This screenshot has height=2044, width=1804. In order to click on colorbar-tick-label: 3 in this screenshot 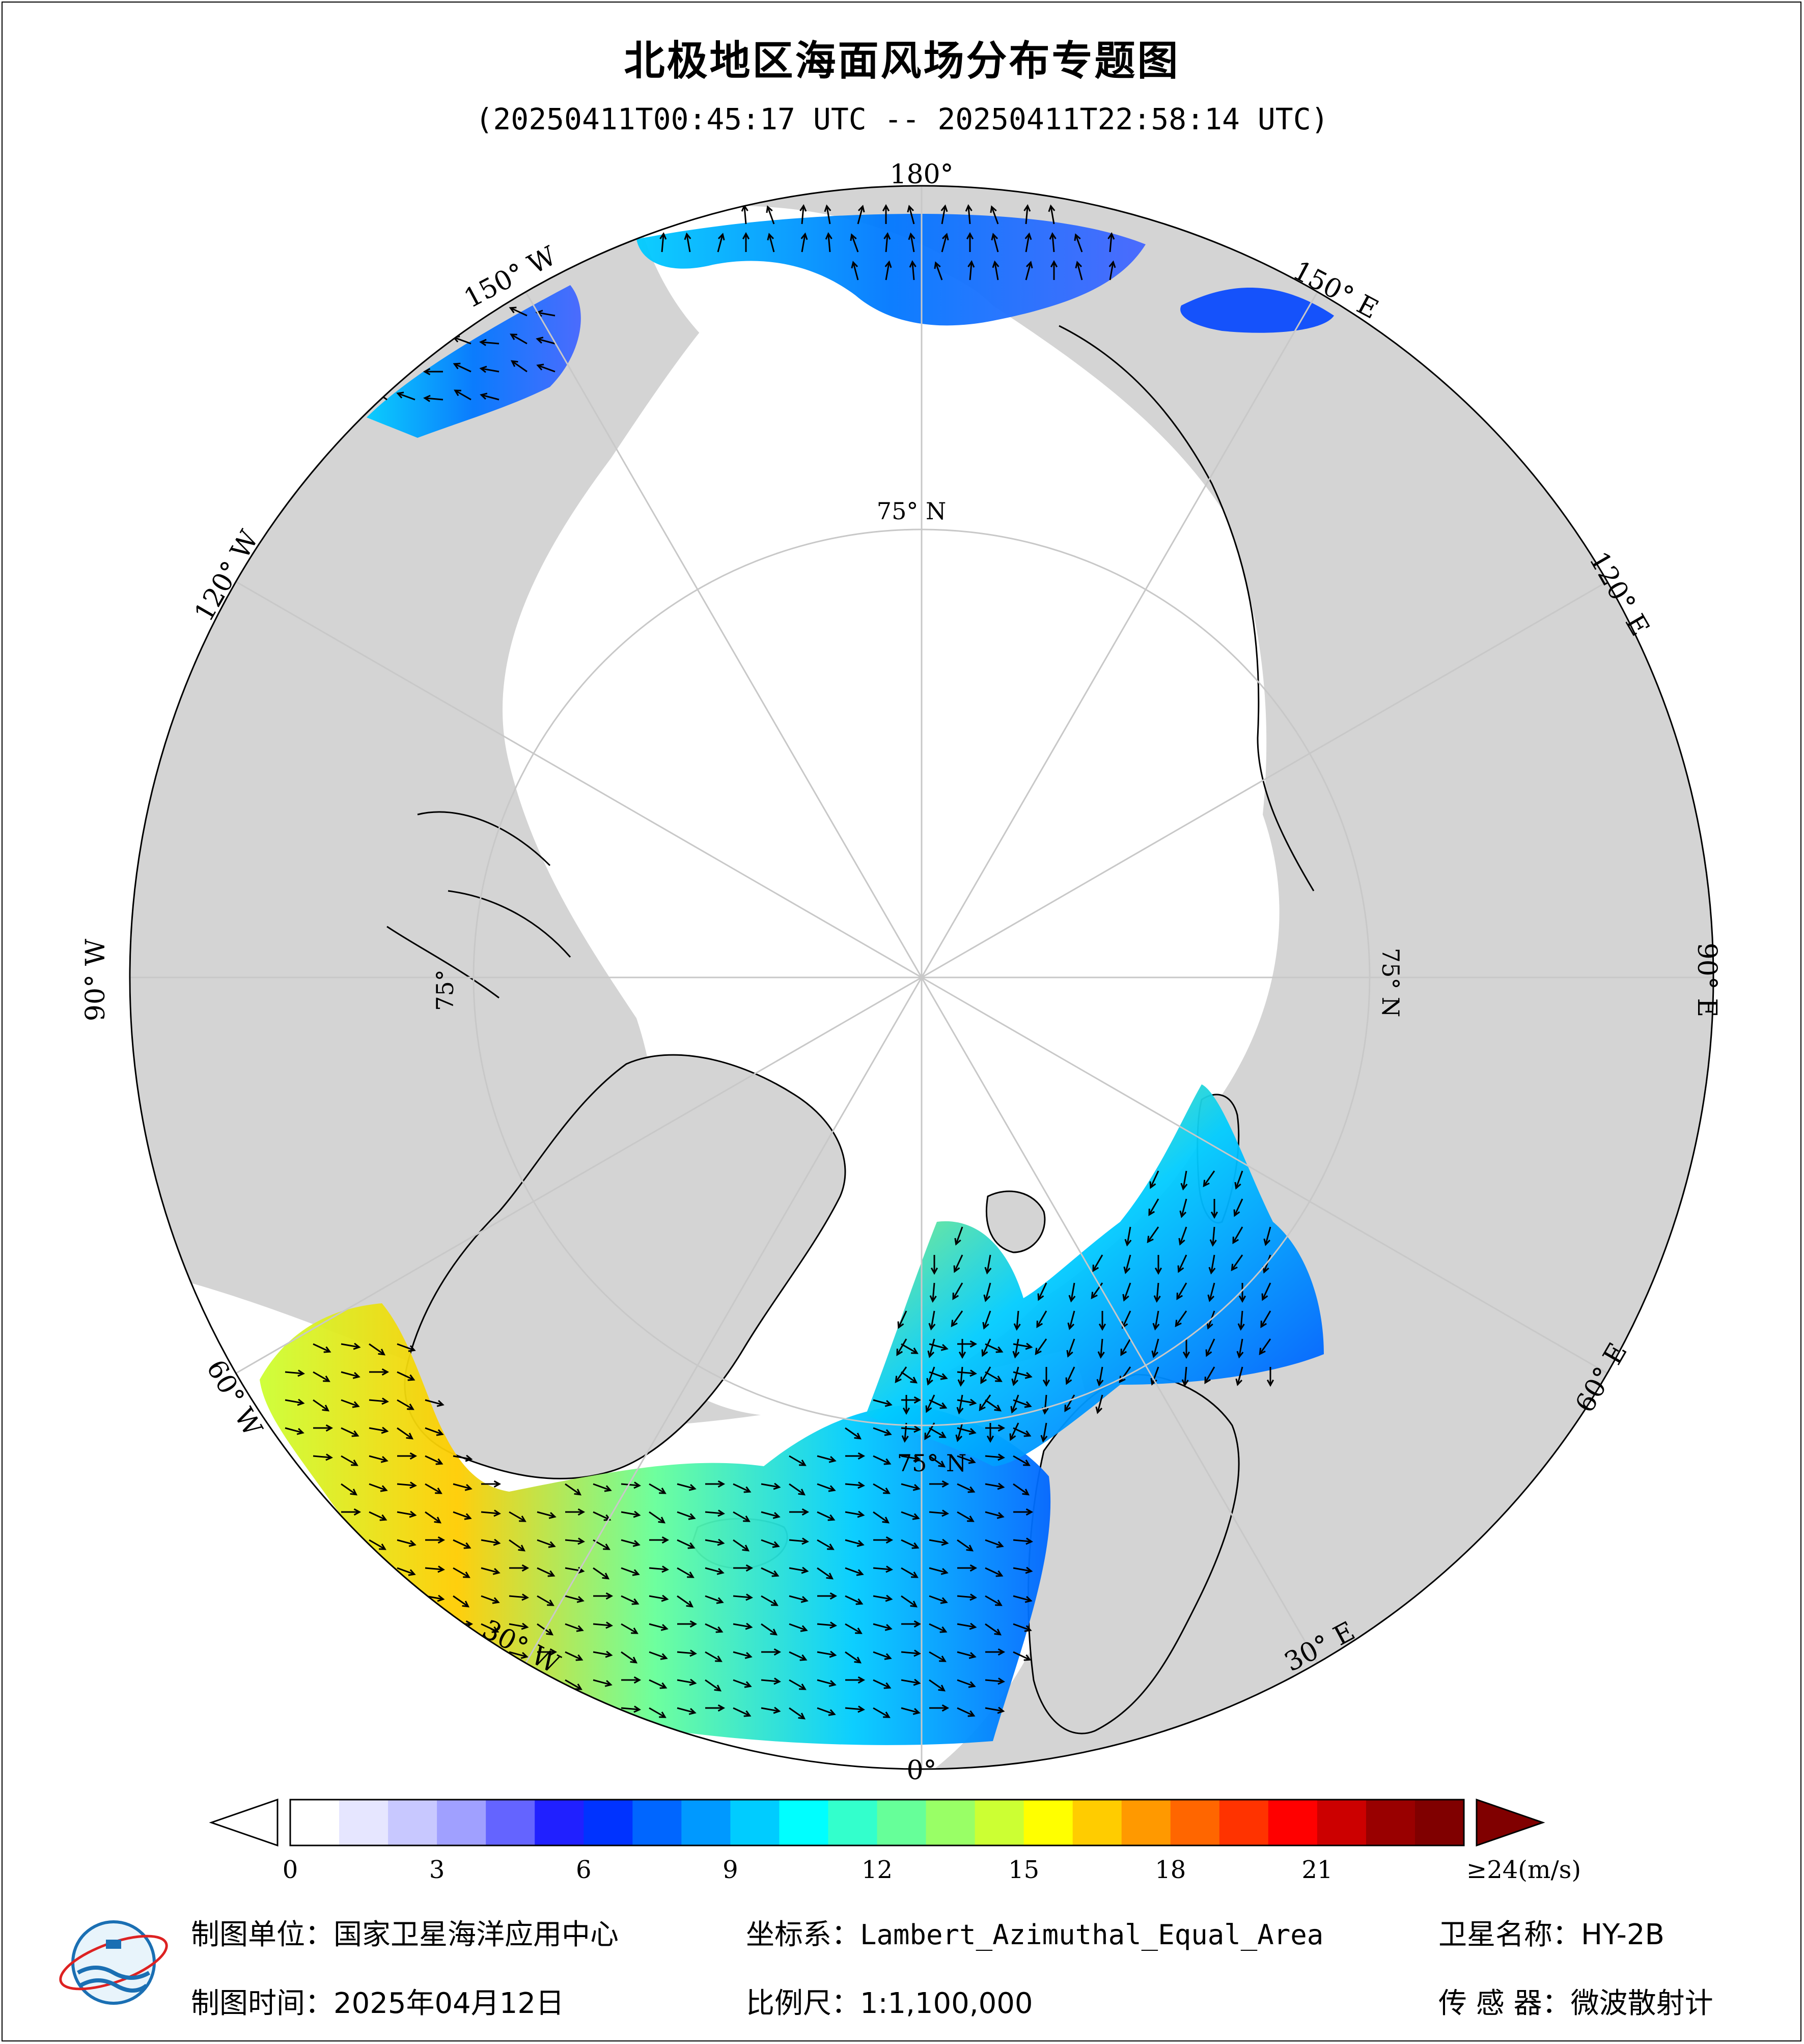, I will do `click(437, 1870)`.